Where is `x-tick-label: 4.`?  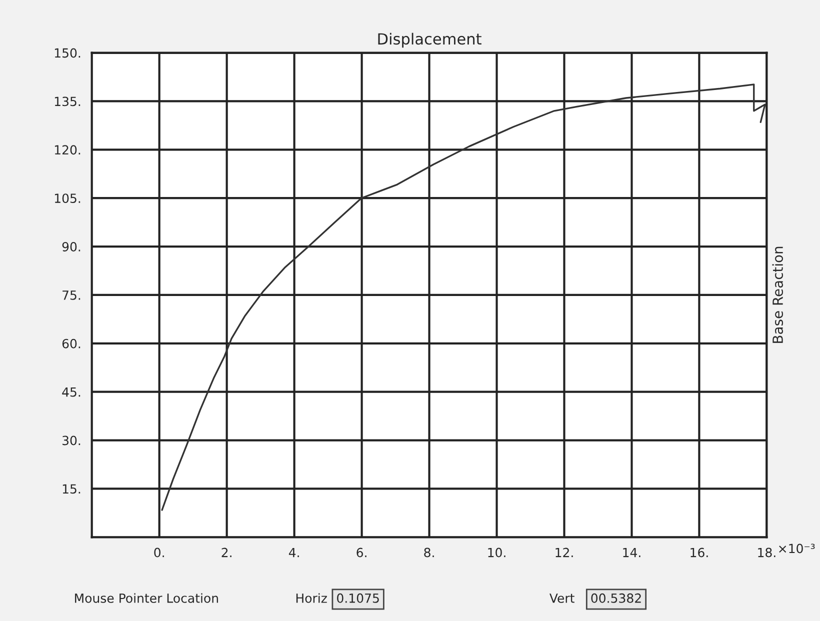 x-tick-label: 4. is located at coordinates (293, 553).